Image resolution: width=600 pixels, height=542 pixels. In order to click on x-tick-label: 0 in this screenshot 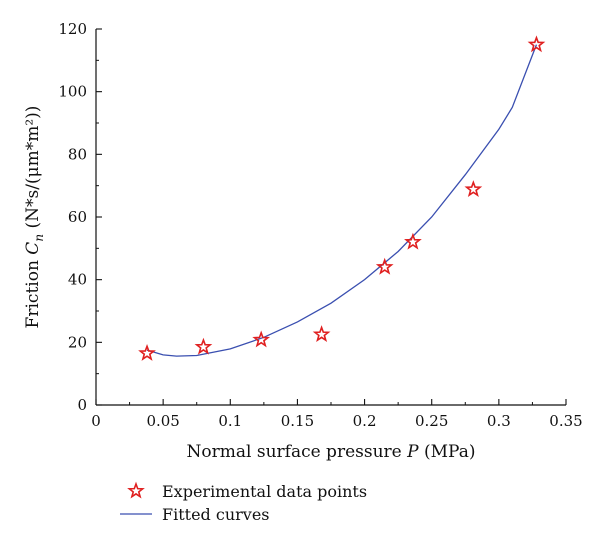, I will do `click(96, 421)`.